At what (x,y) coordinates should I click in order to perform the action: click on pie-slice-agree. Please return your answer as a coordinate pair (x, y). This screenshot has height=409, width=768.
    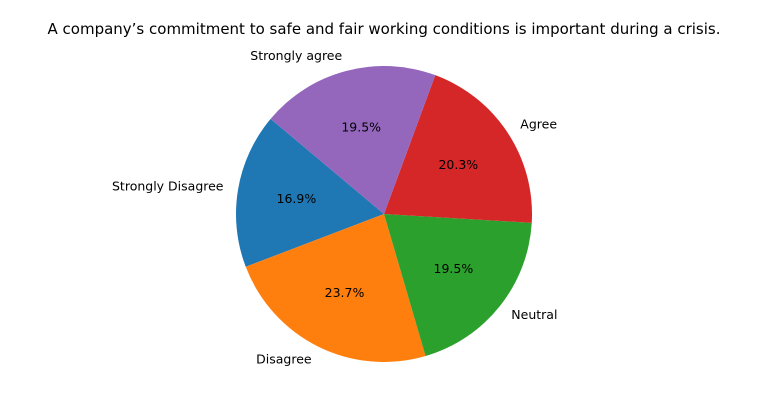
    Looking at the image, I should click on (458, 149).